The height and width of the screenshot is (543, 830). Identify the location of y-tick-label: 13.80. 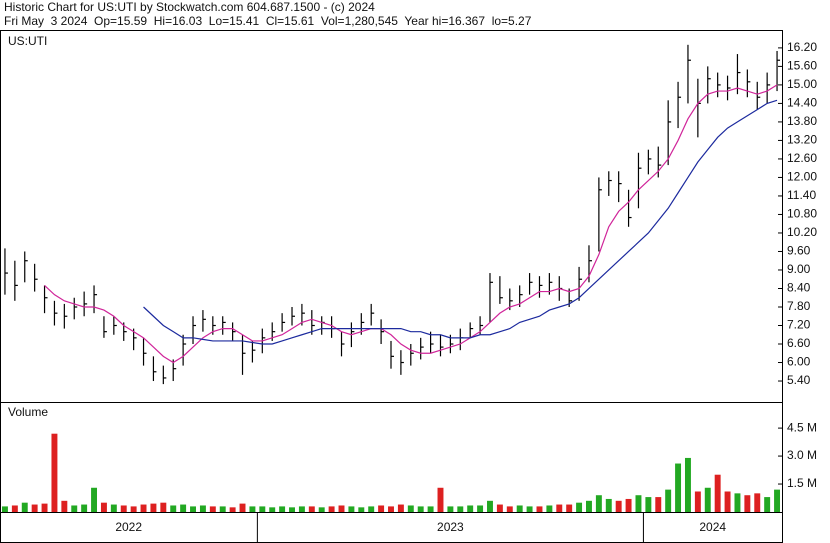
(802, 121).